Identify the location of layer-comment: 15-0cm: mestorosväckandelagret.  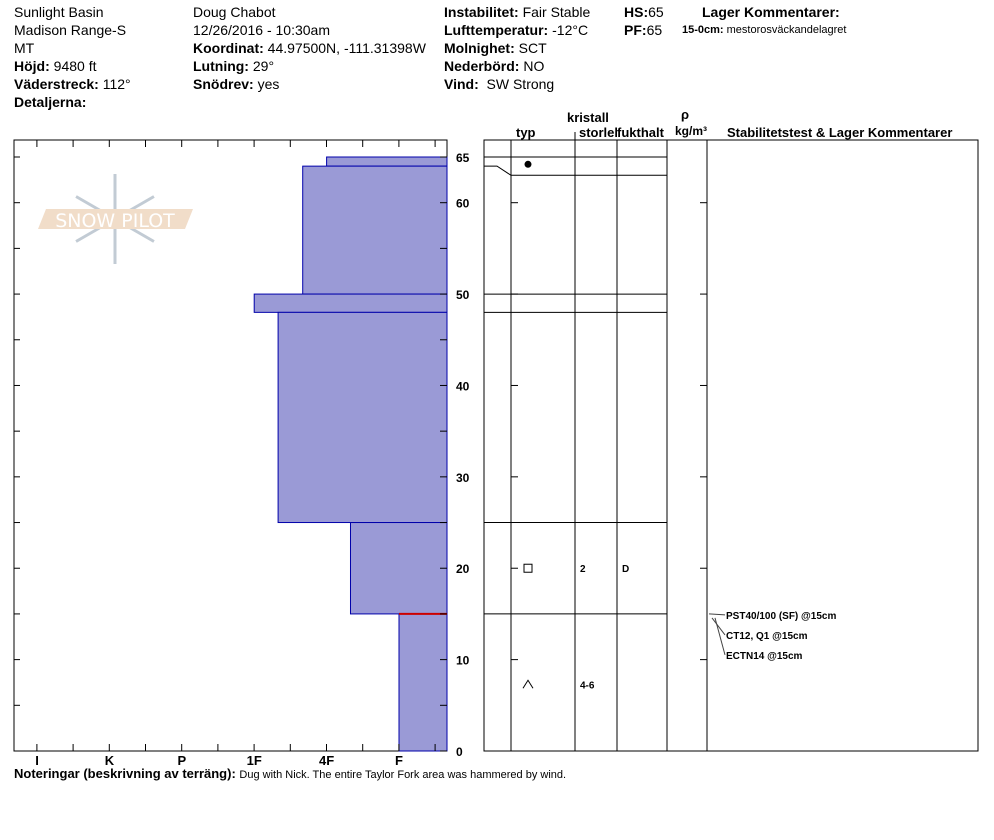
(764, 30).